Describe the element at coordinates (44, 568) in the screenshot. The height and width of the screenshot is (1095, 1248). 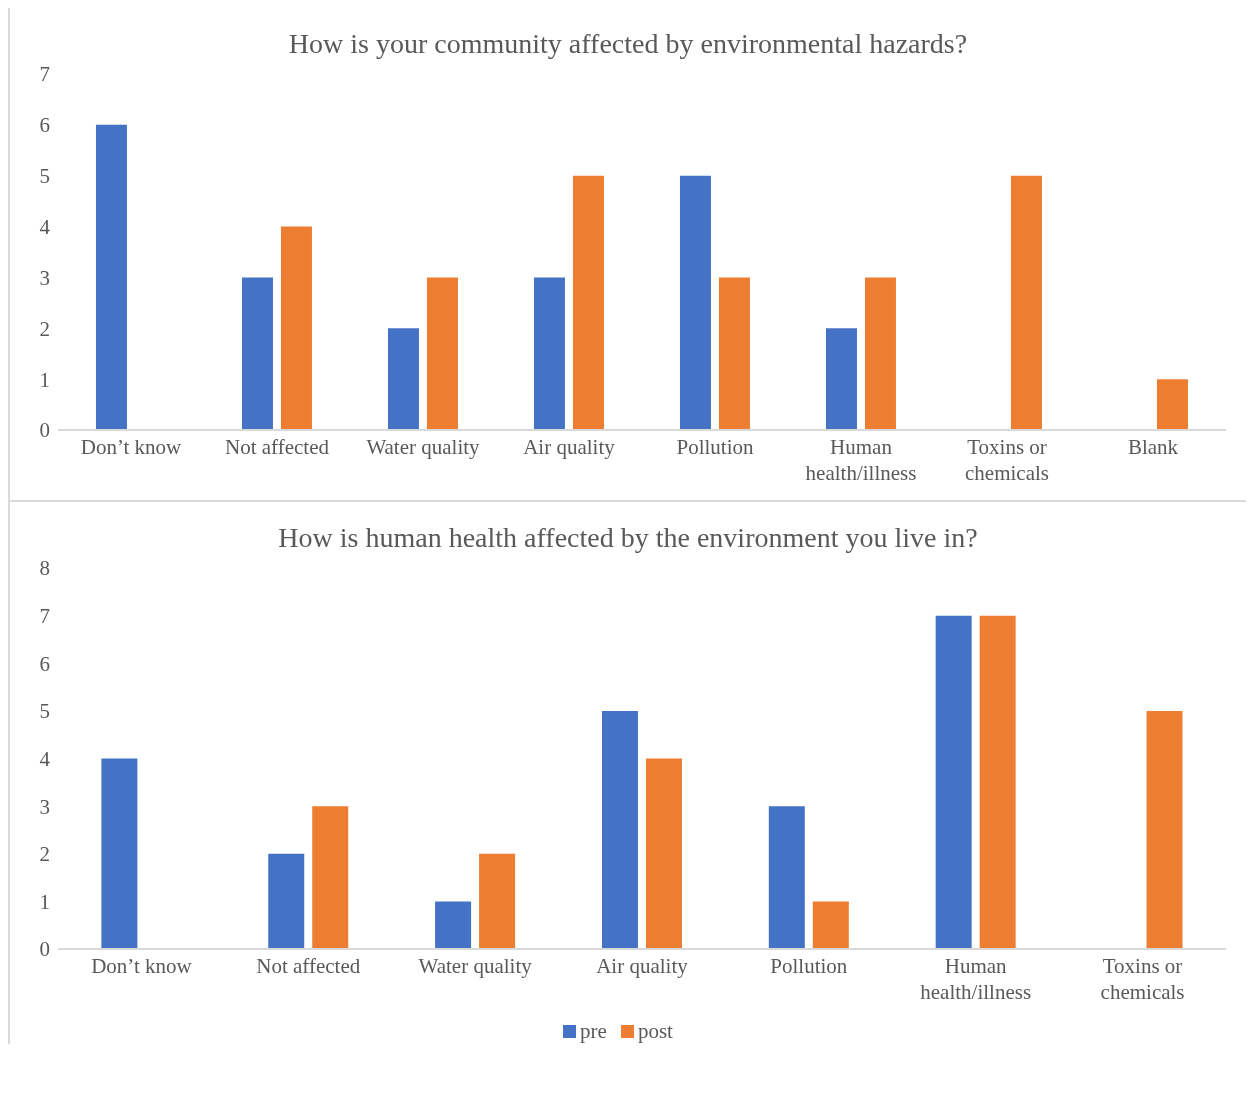
I see `y-tick-label: 8` at that location.